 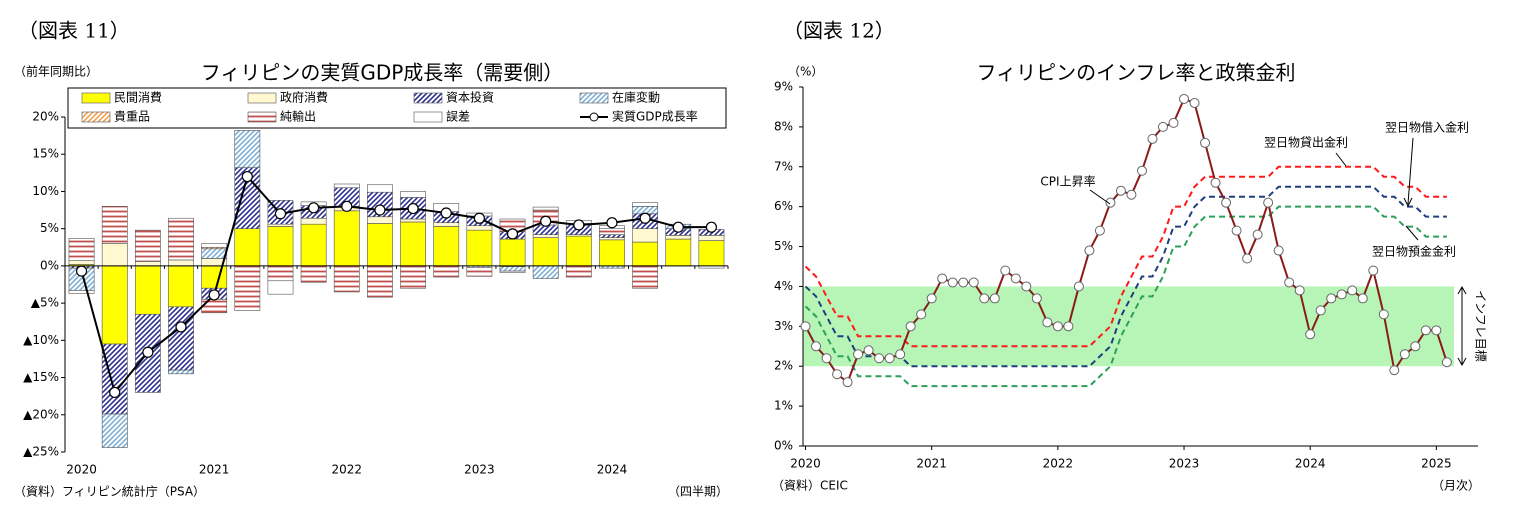 I want to click on legend-box, so click(x=397, y=108).